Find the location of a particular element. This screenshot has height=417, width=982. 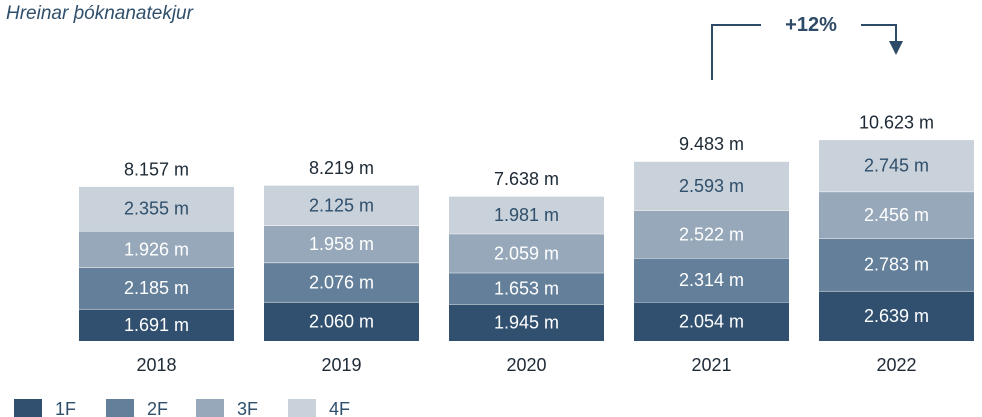

total-label-2022: 10.623 m is located at coordinates (896, 123).